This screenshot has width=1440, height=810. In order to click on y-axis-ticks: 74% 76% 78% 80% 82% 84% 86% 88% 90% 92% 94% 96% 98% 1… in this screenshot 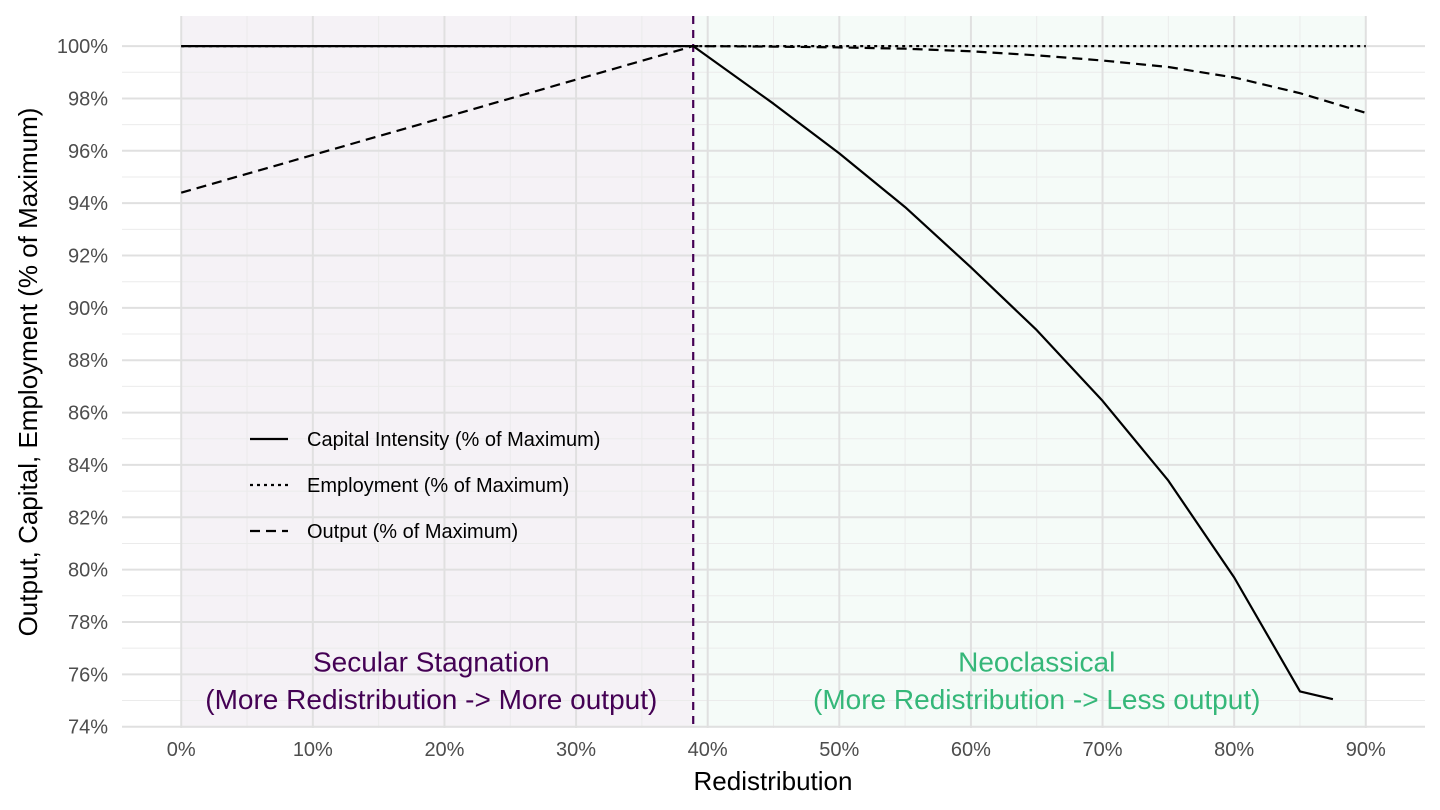, I will do `click(82, 387)`.